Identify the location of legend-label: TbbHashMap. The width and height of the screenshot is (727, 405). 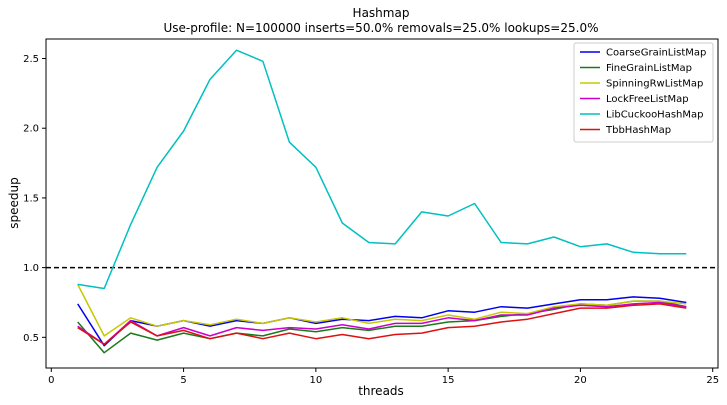
(638, 130).